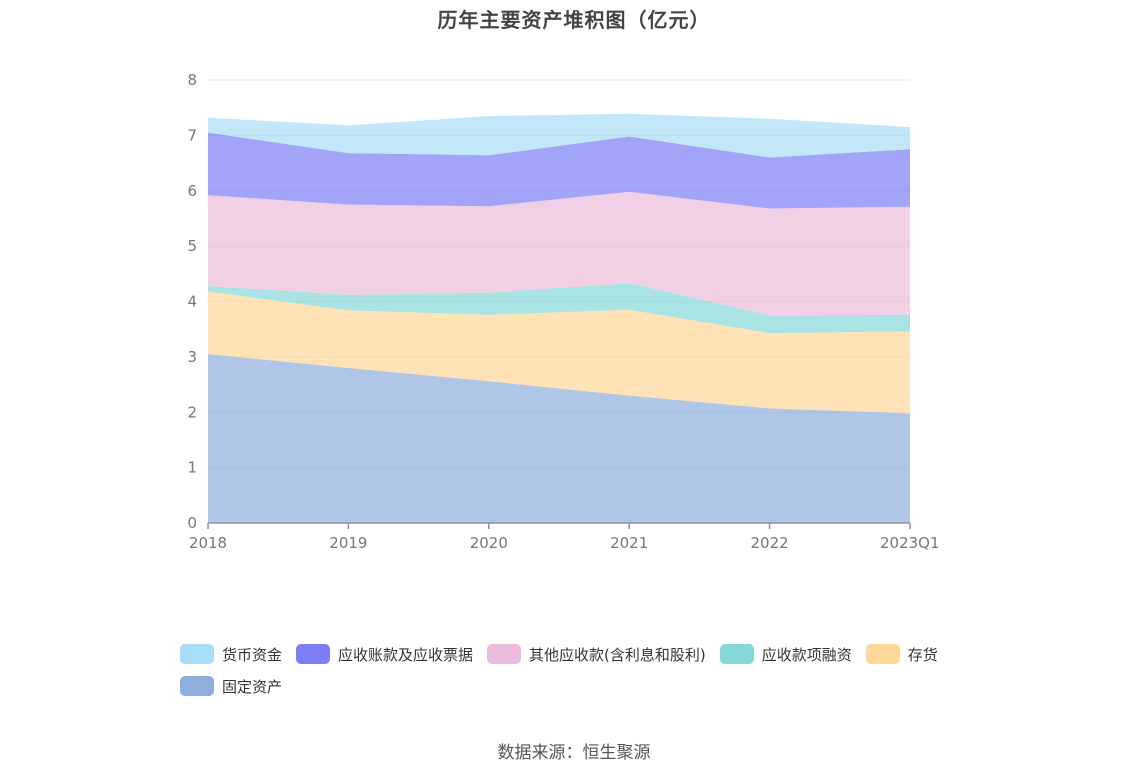 The height and width of the screenshot is (776, 1148). Describe the element at coordinates (629, 543) in the screenshot. I see `x-tick-label: 2021` at that location.